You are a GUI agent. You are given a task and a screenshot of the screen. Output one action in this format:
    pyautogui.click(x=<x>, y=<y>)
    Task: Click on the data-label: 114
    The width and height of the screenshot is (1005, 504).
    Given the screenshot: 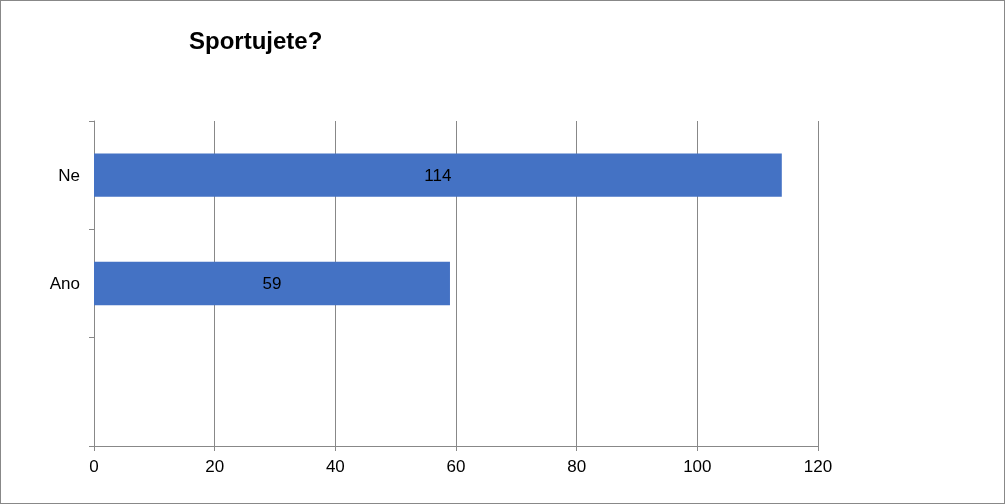 What is the action you would take?
    pyautogui.click(x=438, y=175)
    